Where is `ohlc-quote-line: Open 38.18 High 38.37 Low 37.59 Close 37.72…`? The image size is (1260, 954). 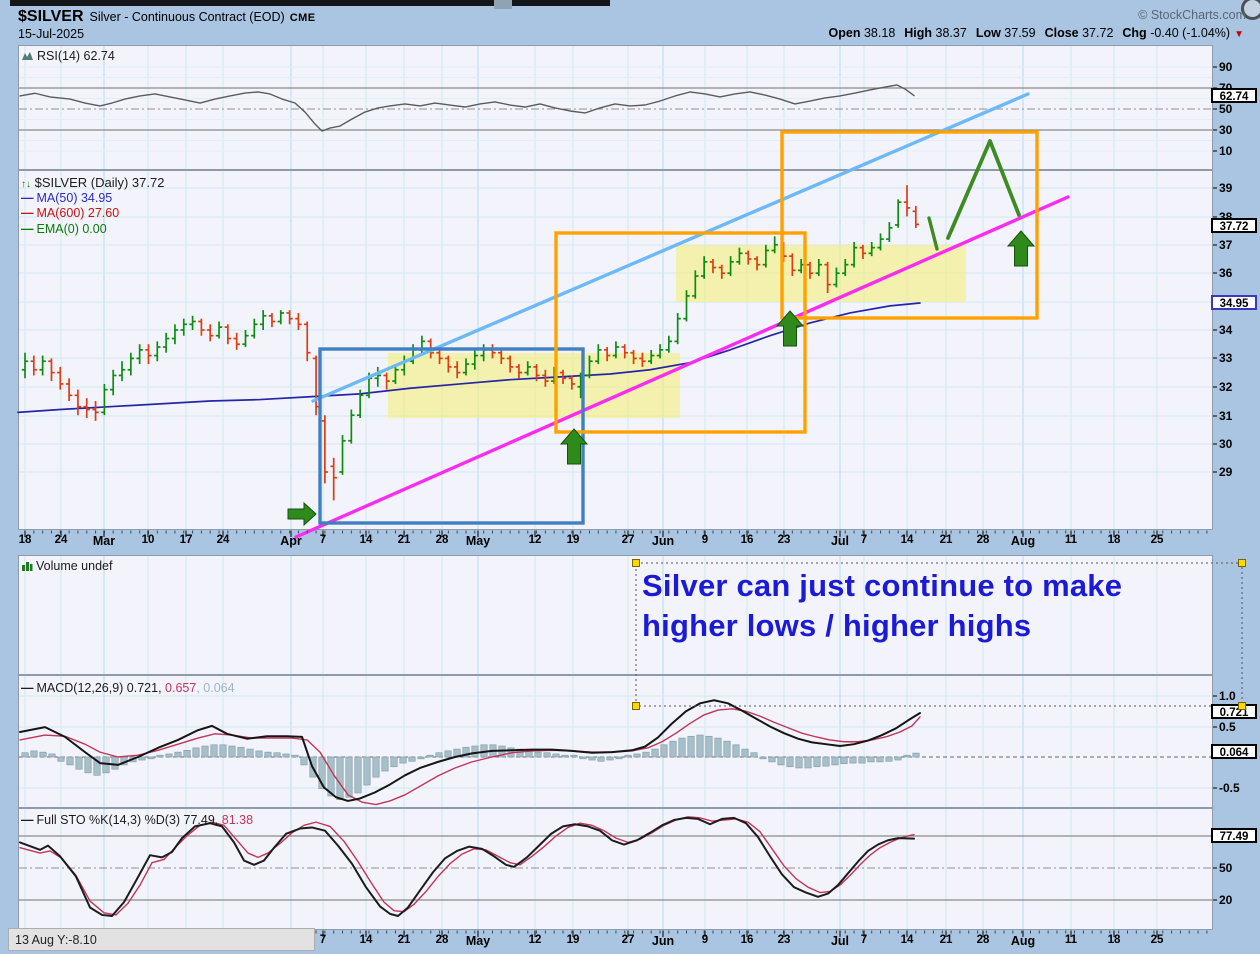 ohlc-quote-line: Open 38.18 High 38.37 Low 37.59 Close 37.72… is located at coordinates (1032, 33).